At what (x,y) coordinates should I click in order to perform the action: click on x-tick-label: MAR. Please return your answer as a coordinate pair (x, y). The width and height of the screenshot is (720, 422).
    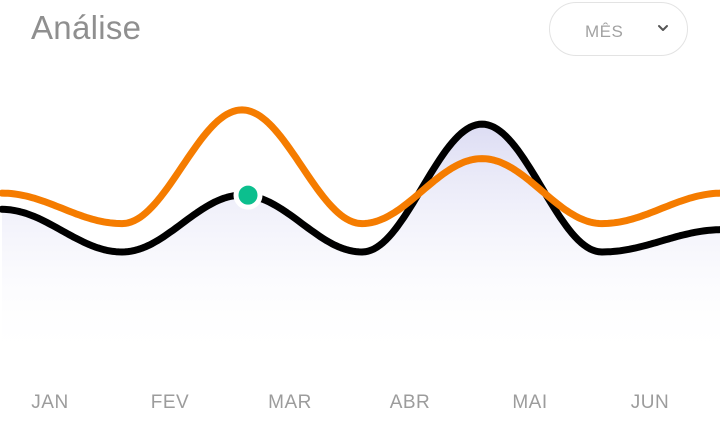
    Looking at the image, I should click on (290, 402).